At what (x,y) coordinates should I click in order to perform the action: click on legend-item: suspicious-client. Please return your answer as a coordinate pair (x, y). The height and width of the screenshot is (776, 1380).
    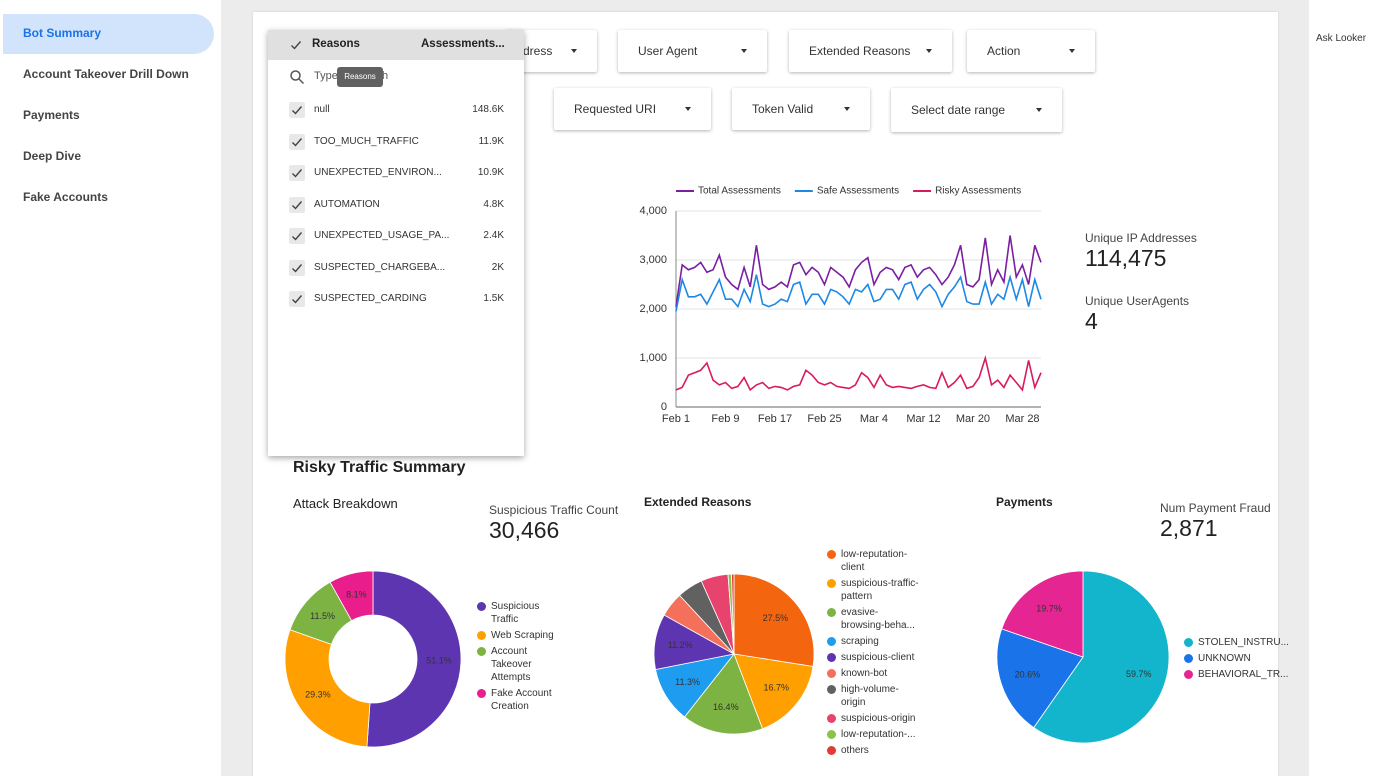
    Looking at the image, I should click on (874, 657).